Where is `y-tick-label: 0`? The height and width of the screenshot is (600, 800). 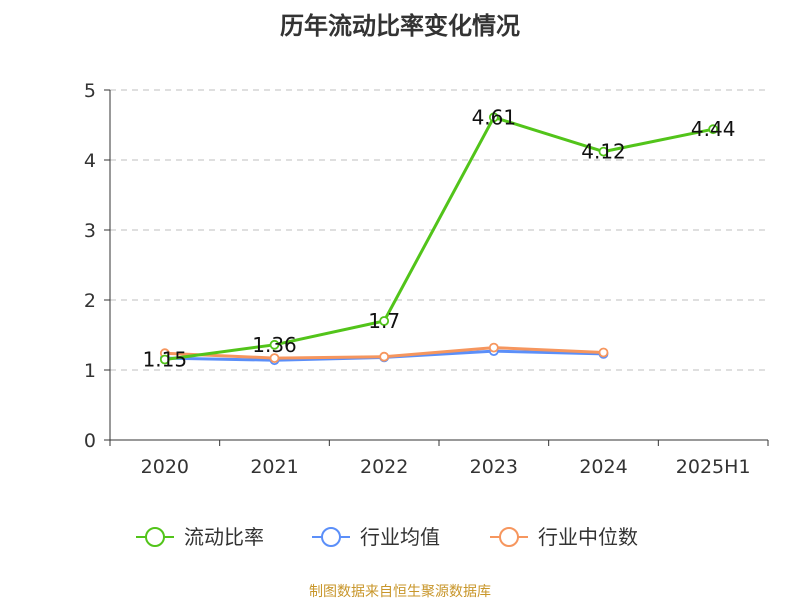
y-tick-label: 0 is located at coordinates (90, 441).